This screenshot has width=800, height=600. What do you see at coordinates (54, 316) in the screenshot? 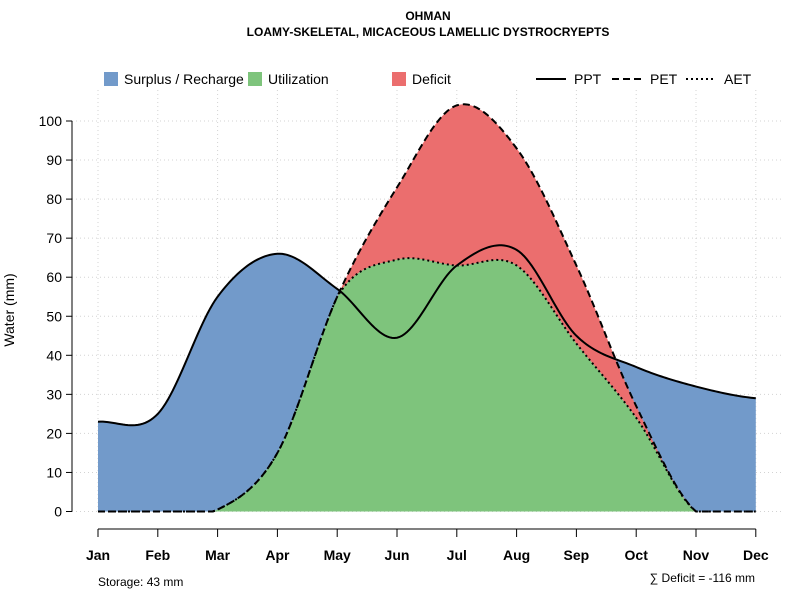
I see `y-tick-label: 50` at bounding box center [54, 316].